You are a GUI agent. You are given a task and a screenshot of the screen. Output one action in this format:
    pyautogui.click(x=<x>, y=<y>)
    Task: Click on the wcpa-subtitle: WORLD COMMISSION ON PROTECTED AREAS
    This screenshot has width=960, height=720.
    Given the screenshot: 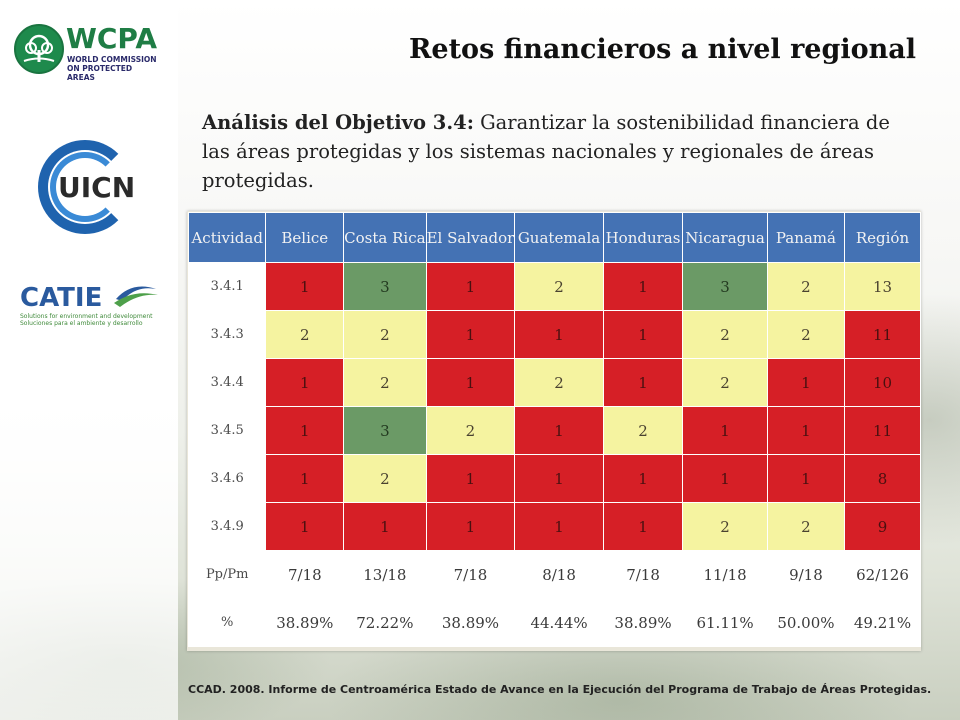 What is the action you would take?
    pyautogui.click(x=114, y=68)
    